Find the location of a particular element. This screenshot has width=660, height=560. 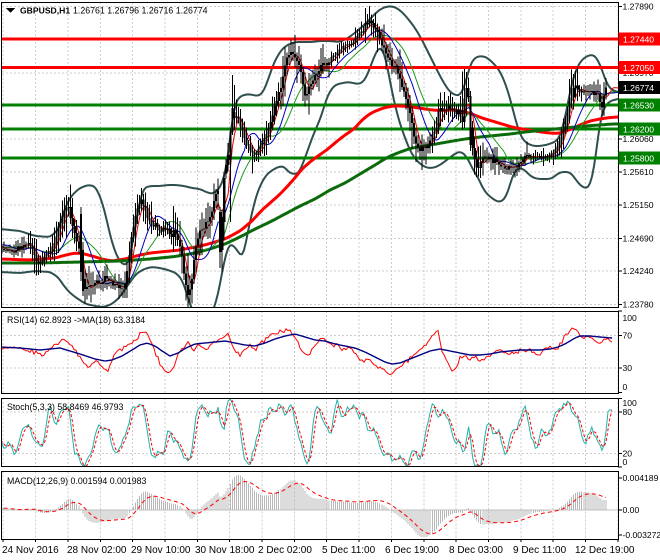

svg-text: 70 is located at coordinates (628, 336).